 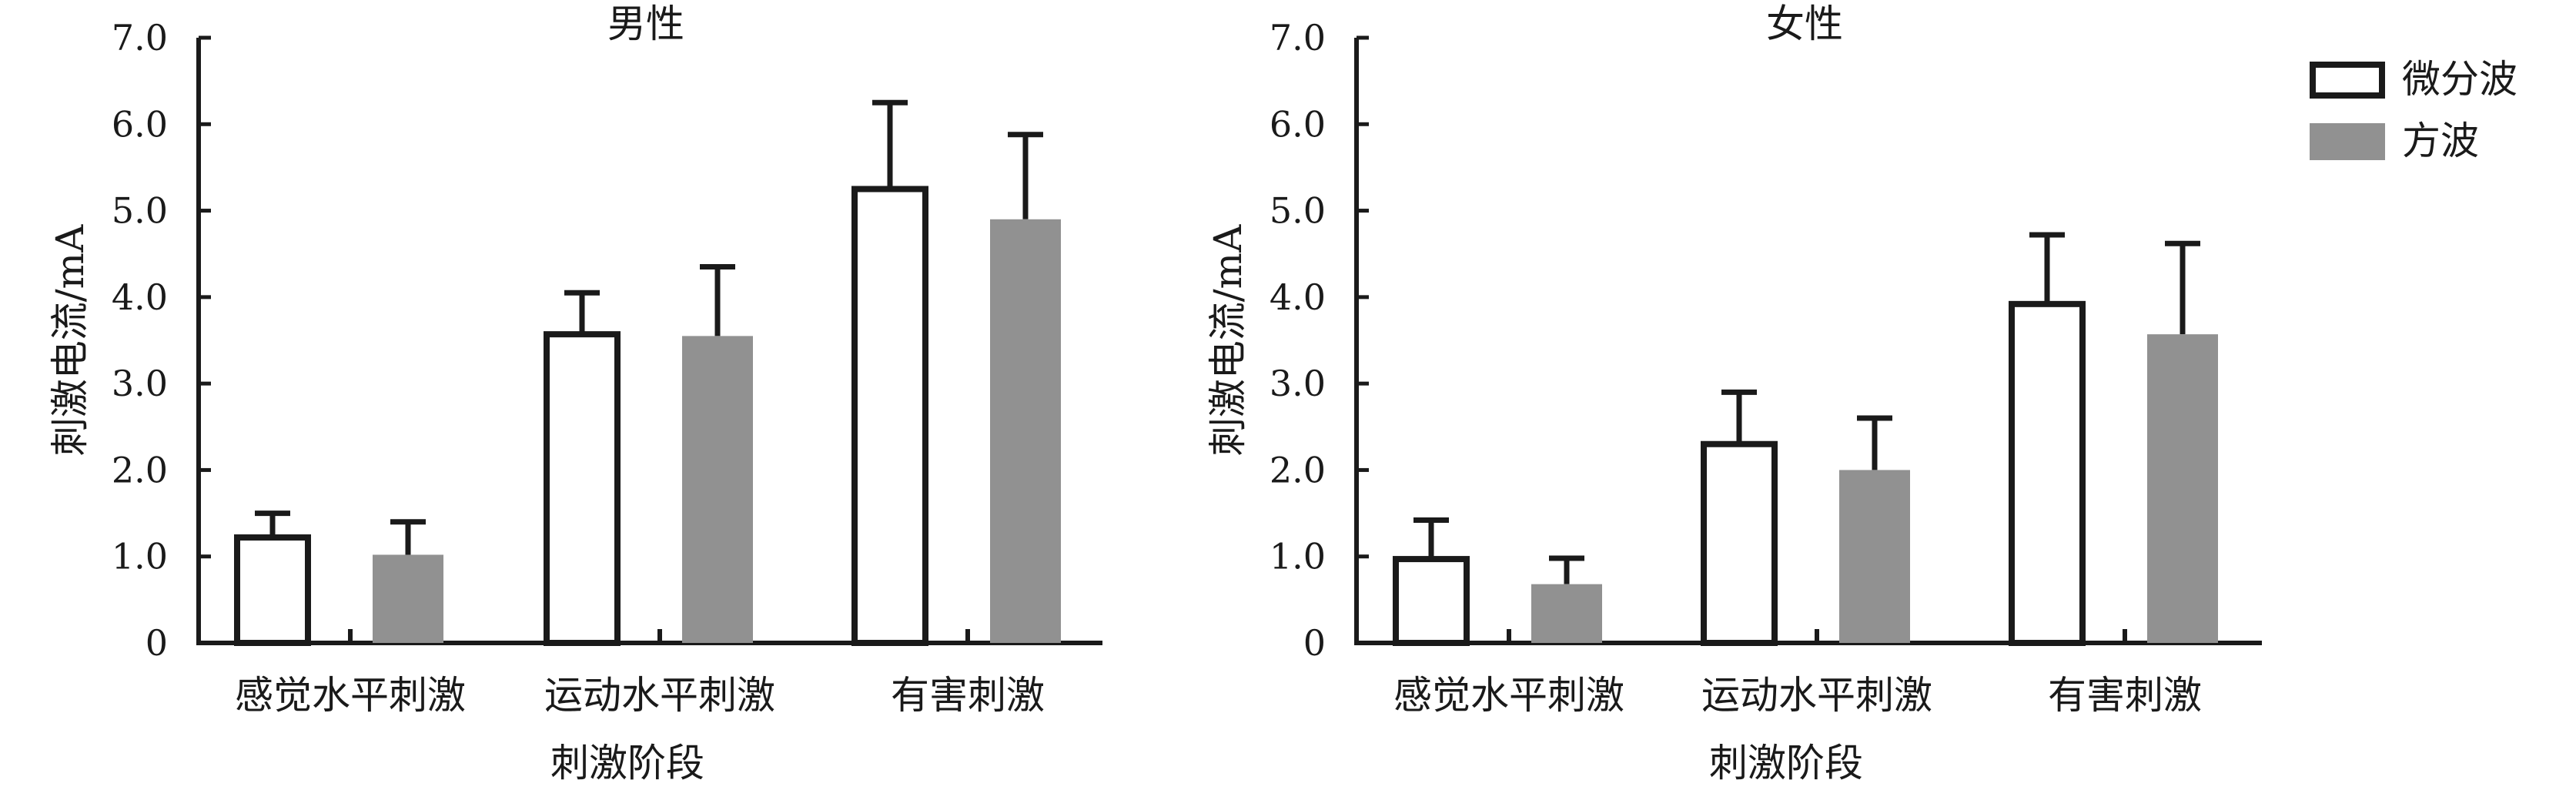 I want to click on legend-label: 方波, so click(x=2441, y=141).